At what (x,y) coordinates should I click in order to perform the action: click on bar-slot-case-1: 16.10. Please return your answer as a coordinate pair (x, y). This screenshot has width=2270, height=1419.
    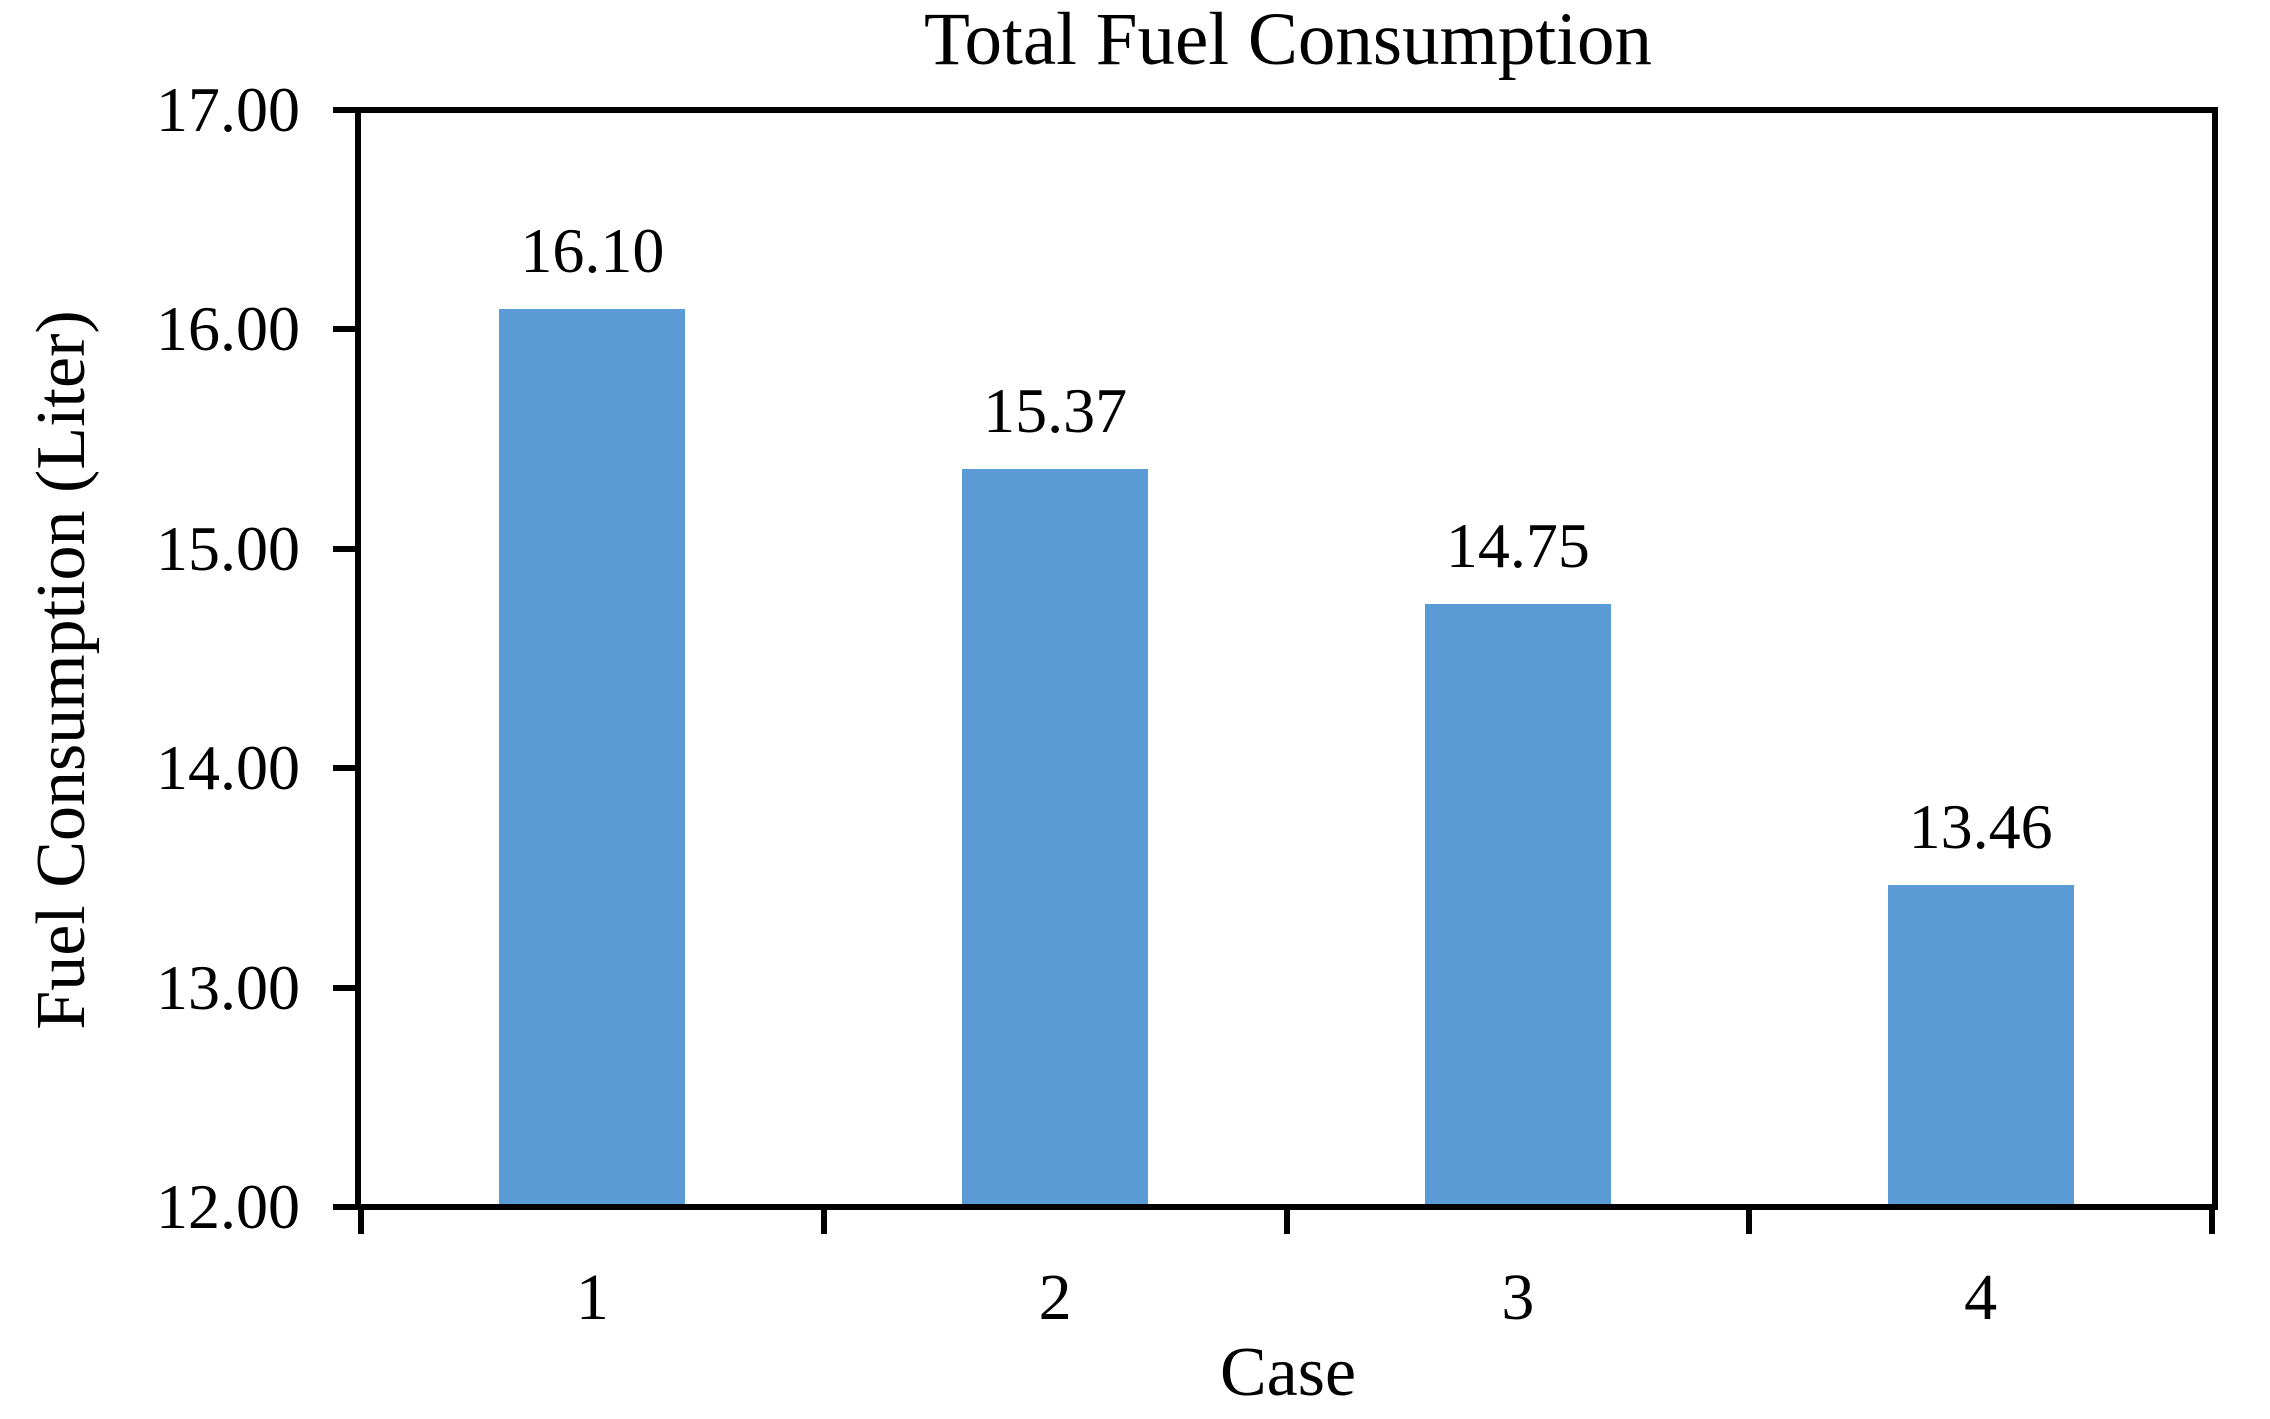
    Looking at the image, I should click on (592, 658).